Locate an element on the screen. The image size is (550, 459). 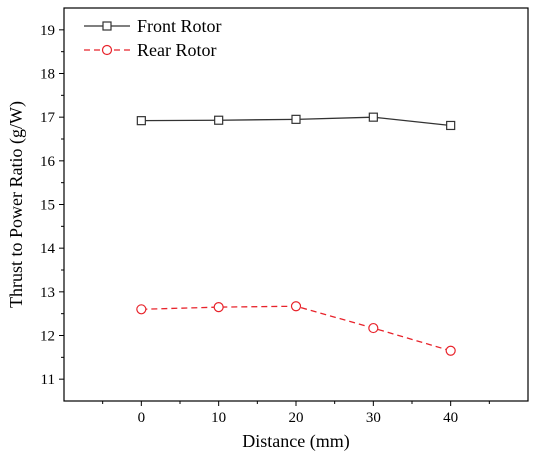
y-tick-label: 15 is located at coordinates (47, 206).